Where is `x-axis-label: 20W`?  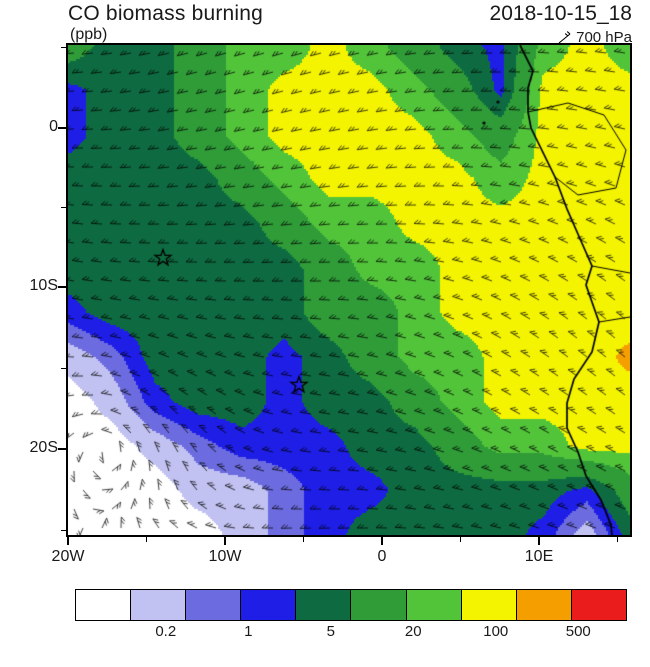 x-axis-label: 20W is located at coordinates (68, 556).